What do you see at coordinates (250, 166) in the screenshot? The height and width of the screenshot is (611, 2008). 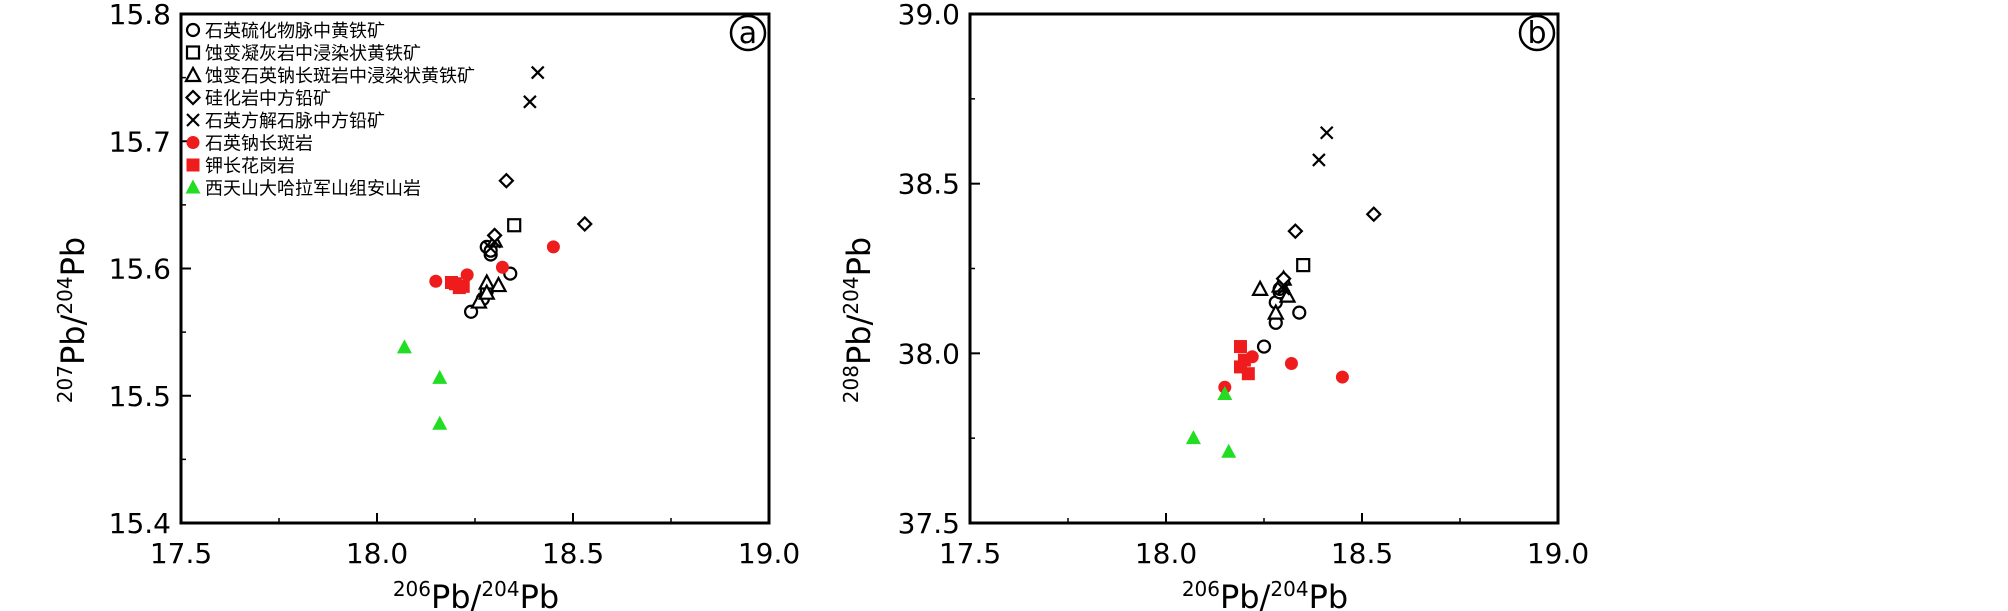 I see `legend-label: 钾长花岗岩` at bounding box center [250, 166].